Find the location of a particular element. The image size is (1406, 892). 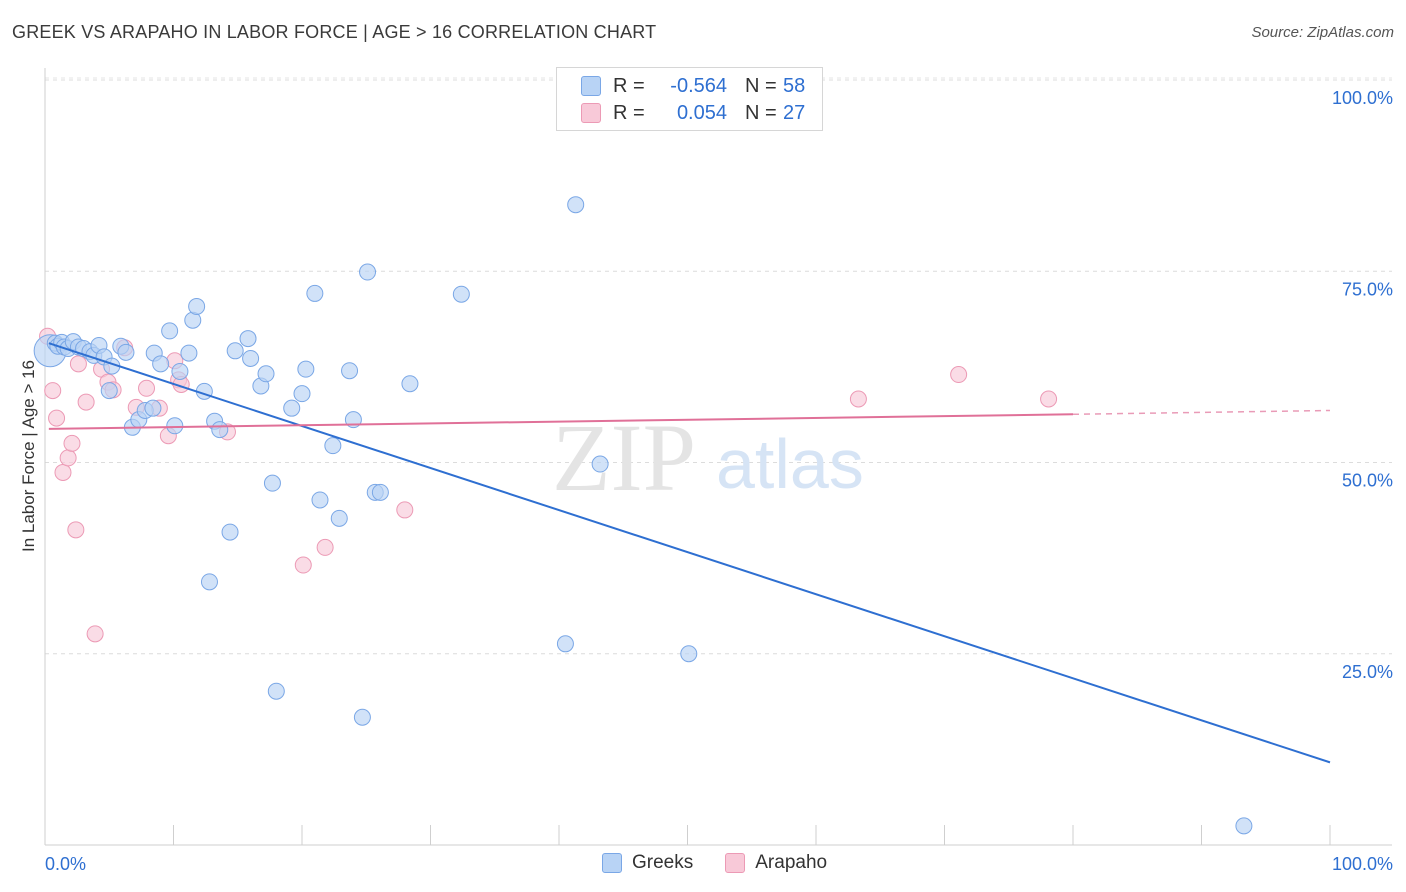

x-tick-label: 100.0% is located at coordinates (1362, 864).